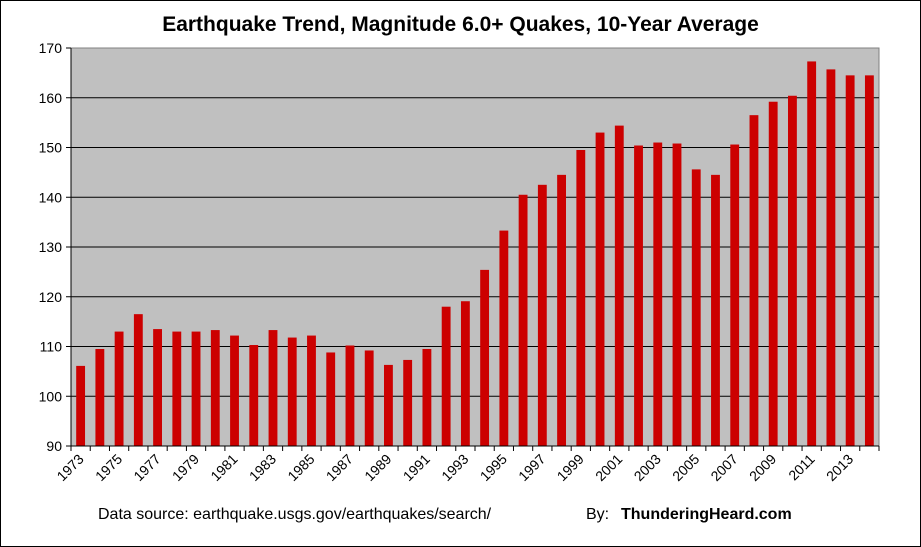 This screenshot has width=921, height=547. Describe the element at coordinates (773, 273) in the screenshot. I see `bar-2009` at that location.